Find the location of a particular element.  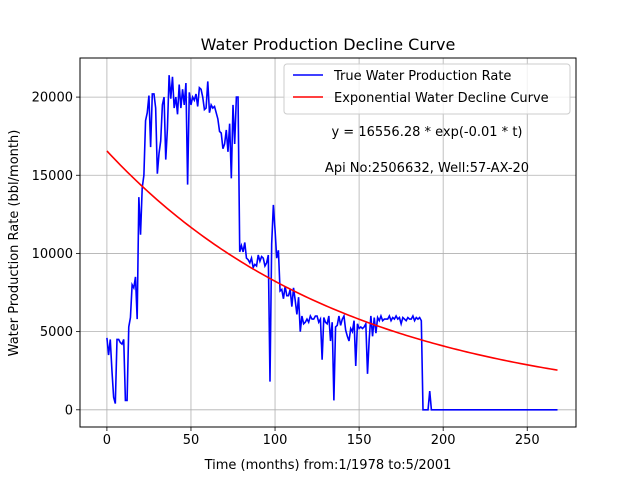

x-tick-label: 250 is located at coordinates (527, 440).